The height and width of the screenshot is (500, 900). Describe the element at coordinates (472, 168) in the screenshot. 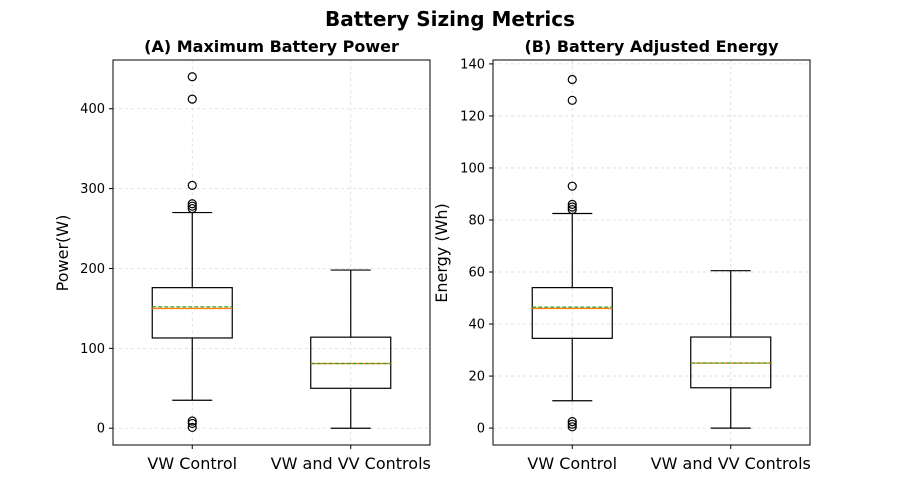

I see `panel-b-ytick-label: 100` at that location.